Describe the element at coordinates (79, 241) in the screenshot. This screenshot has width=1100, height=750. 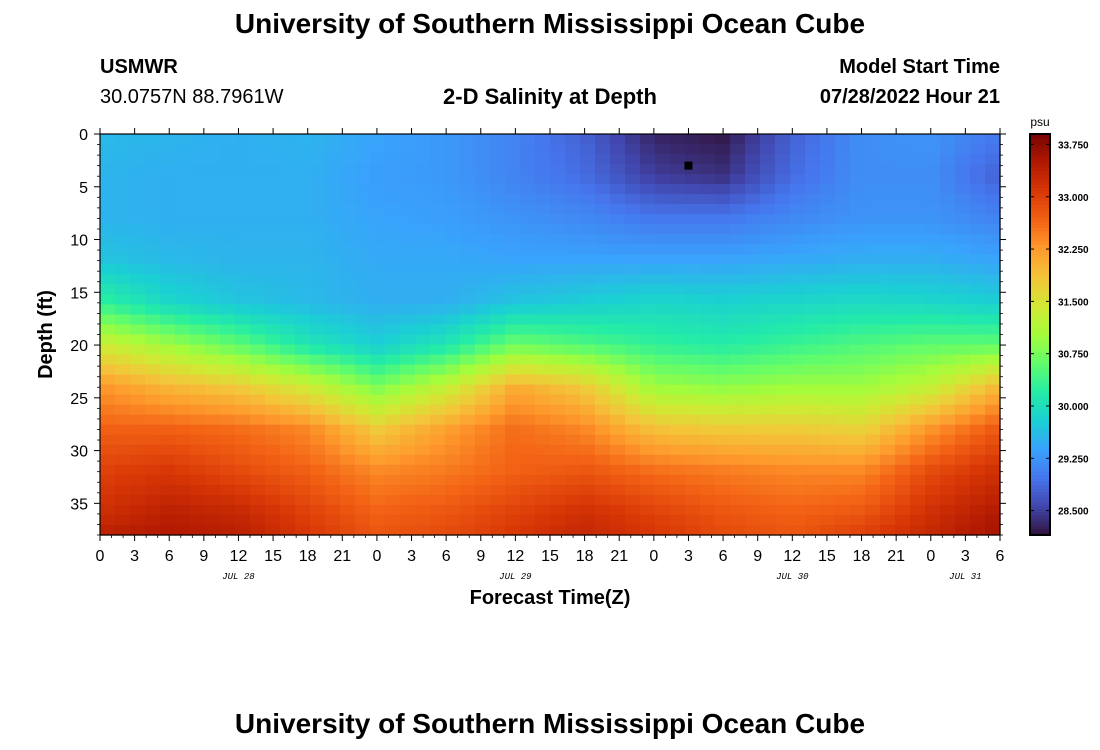
I see `y-tick-label: 10` at that location.